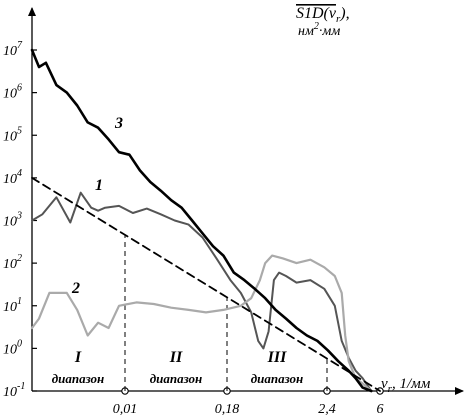 This screenshot has height=420, width=471. Describe the element at coordinates (19, 88) in the screenshot. I see `y-tick-exp: 6` at that location.